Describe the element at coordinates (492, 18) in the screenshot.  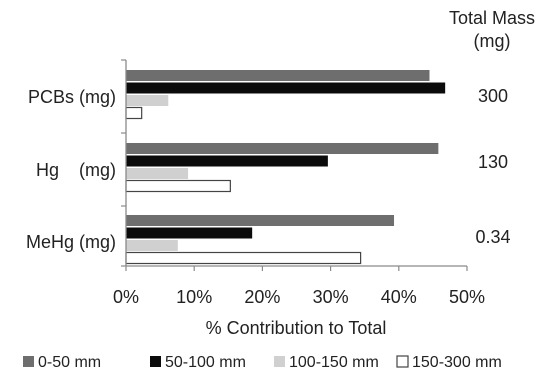
I see `total-mass-header-line: Total Mass` at that location.